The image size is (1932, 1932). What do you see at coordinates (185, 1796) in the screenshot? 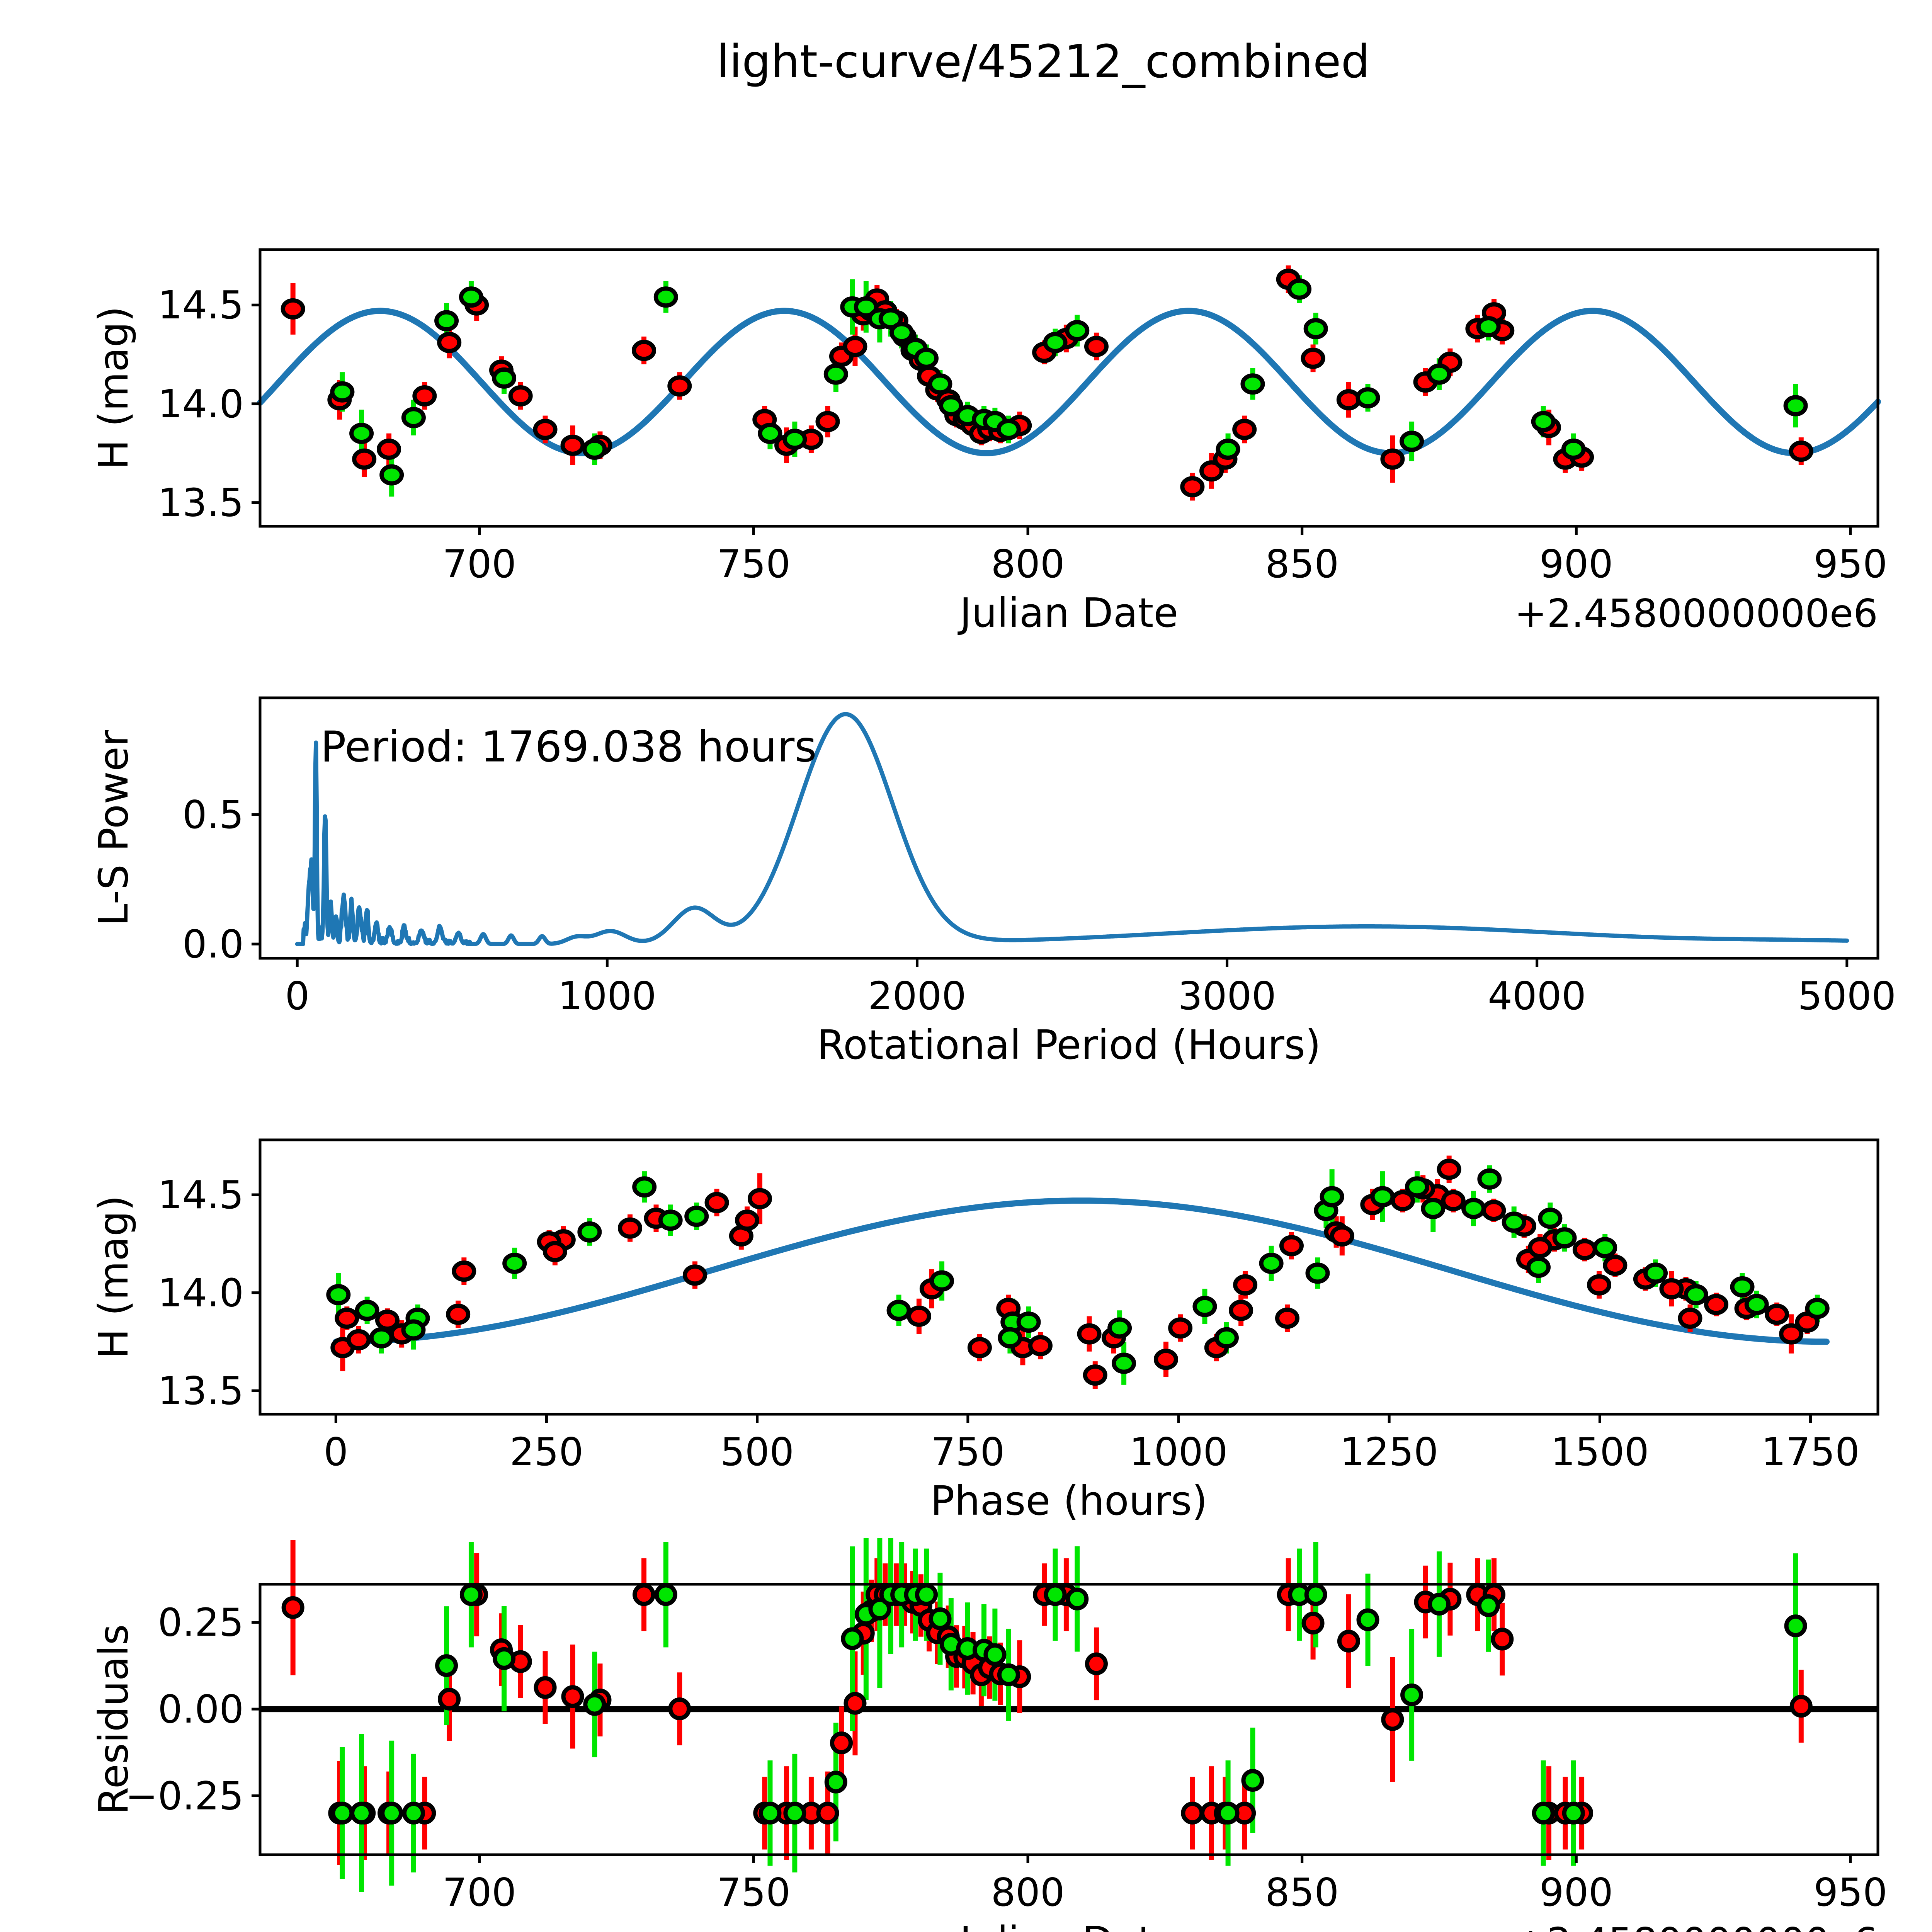
I see `svg-text: −0.25` at bounding box center [185, 1796].